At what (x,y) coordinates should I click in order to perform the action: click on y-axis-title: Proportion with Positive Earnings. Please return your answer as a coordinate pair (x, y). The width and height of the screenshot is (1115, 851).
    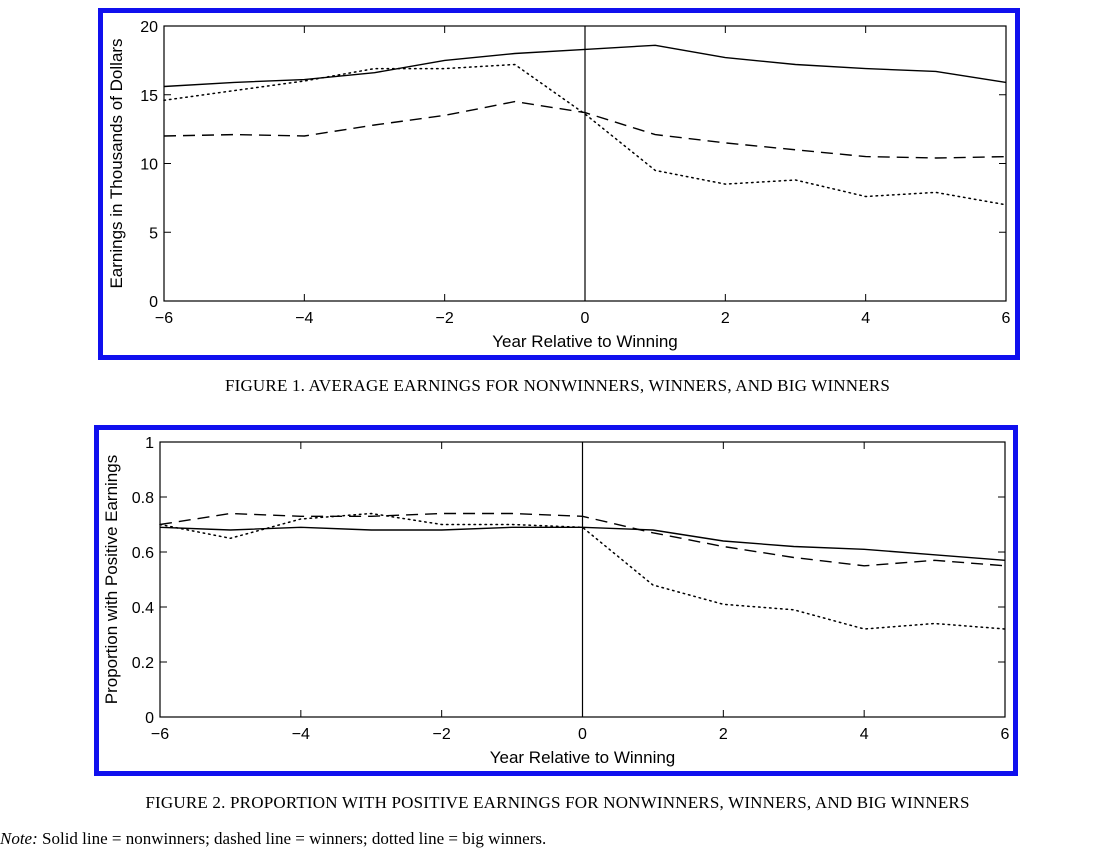
    Looking at the image, I should click on (111, 579).